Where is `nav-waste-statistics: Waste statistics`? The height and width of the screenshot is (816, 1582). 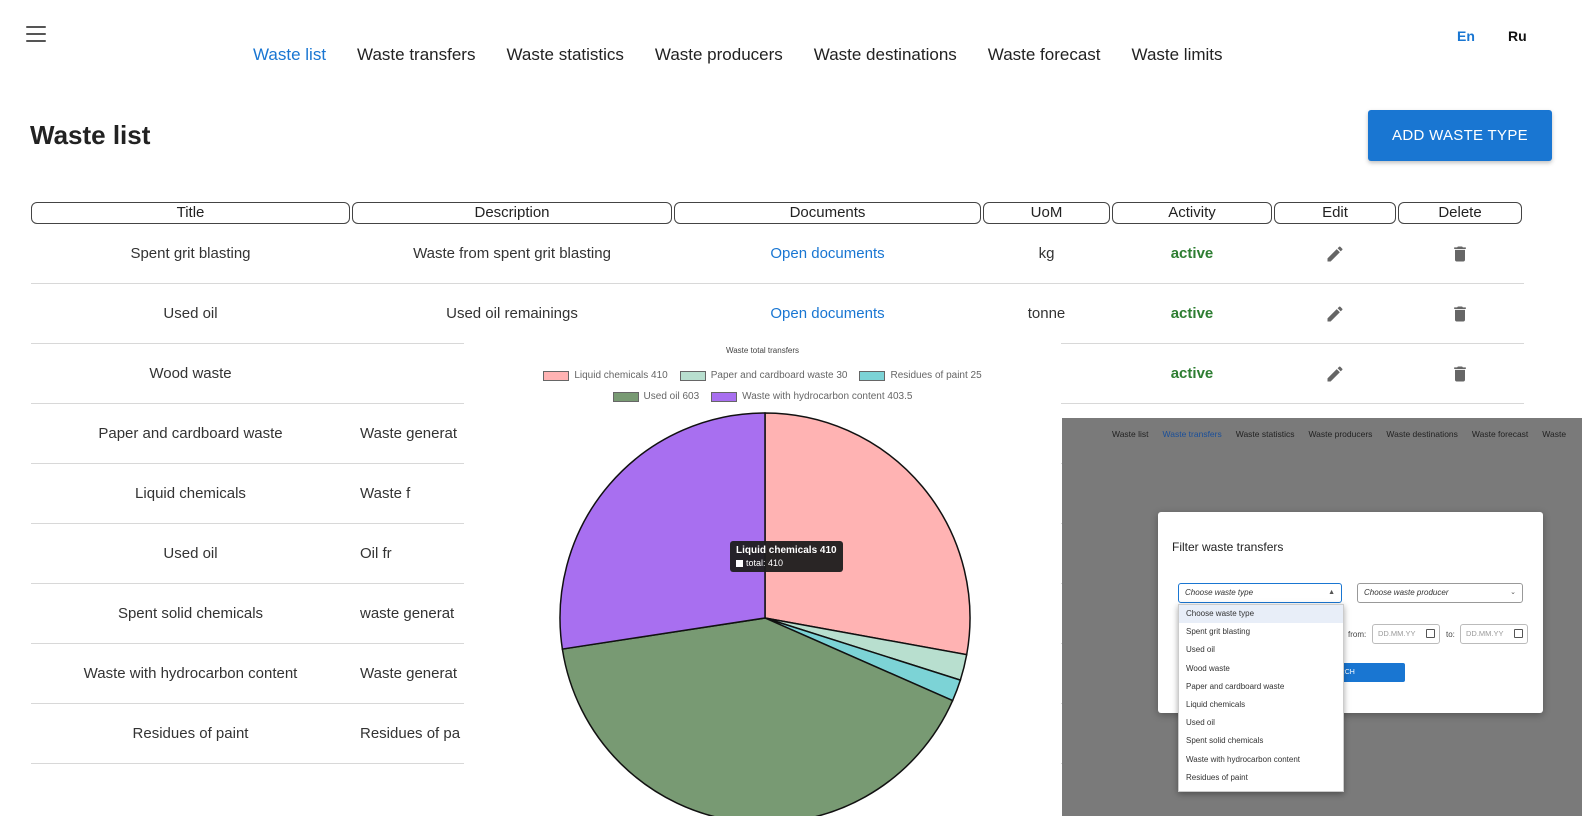 nav-waste-statistics: Waste statistics is located at coordinates (565, 54).